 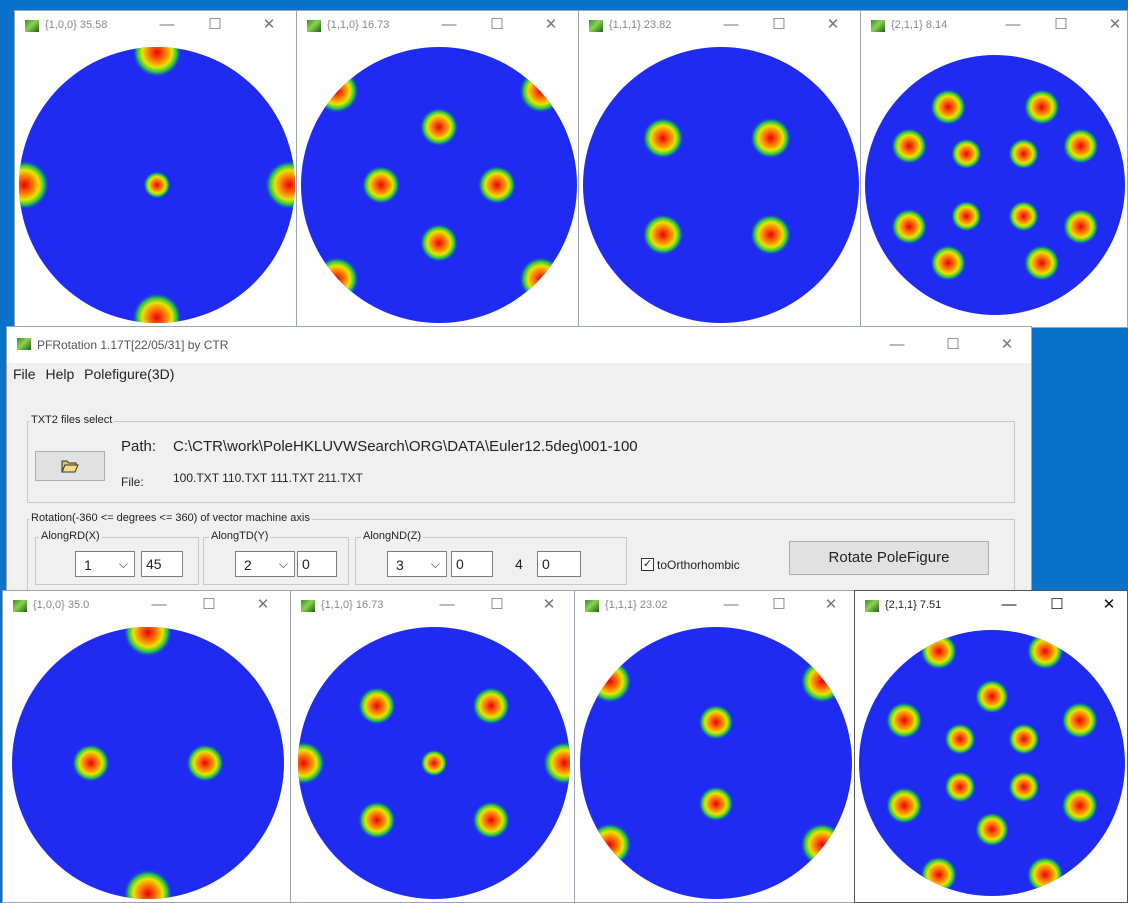 I want to click on title-bar: {2,1,1} 7.51 — ☐ ✕, so click(x=991, y=606).